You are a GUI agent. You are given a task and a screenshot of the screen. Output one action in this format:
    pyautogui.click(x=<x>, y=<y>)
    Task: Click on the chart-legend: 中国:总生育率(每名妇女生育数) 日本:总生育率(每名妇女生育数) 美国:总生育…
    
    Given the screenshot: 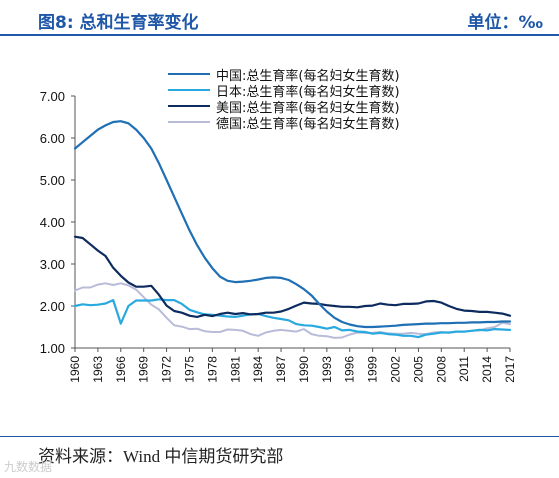 What is the action you would take?
    pyautogui.click(x=284, y=99)
    